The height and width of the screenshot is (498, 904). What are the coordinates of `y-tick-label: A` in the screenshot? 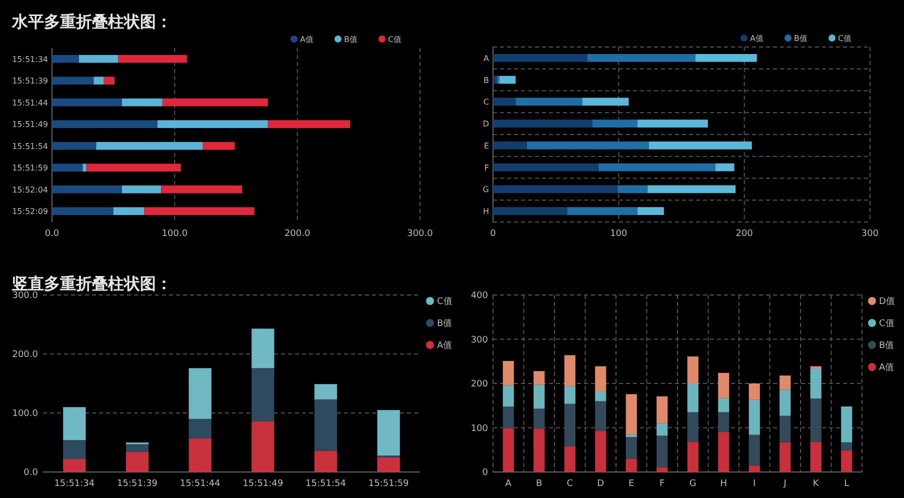 It's located at (487, 58).